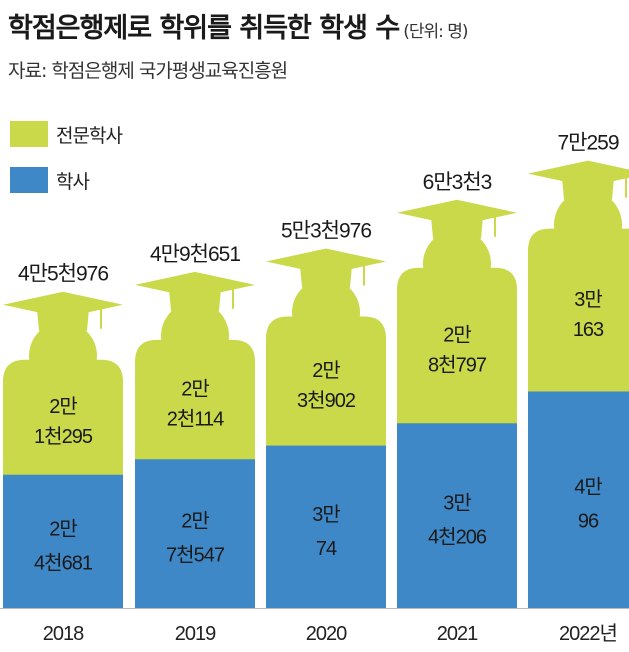 The image size is (629, 652). What do you see at coordinates (457, 503) in the screenshot?
I see `bachelor-label-2021-line1: 3만` at bounding box center [457, 503].